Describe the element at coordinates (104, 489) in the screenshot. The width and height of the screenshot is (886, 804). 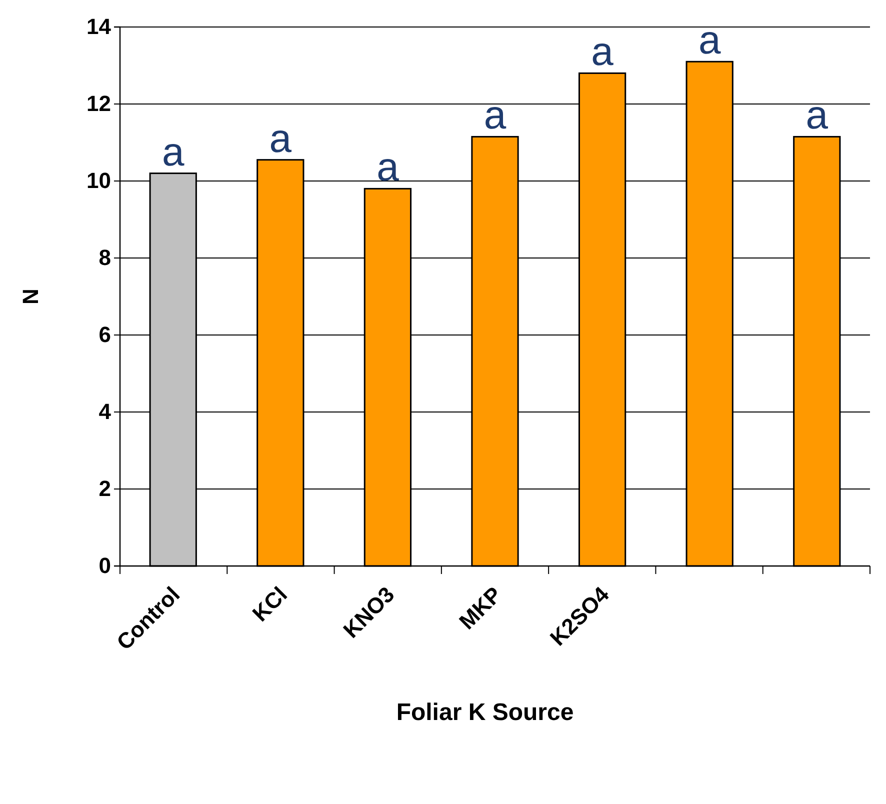
I see `y-tick-label: 2` at that location.